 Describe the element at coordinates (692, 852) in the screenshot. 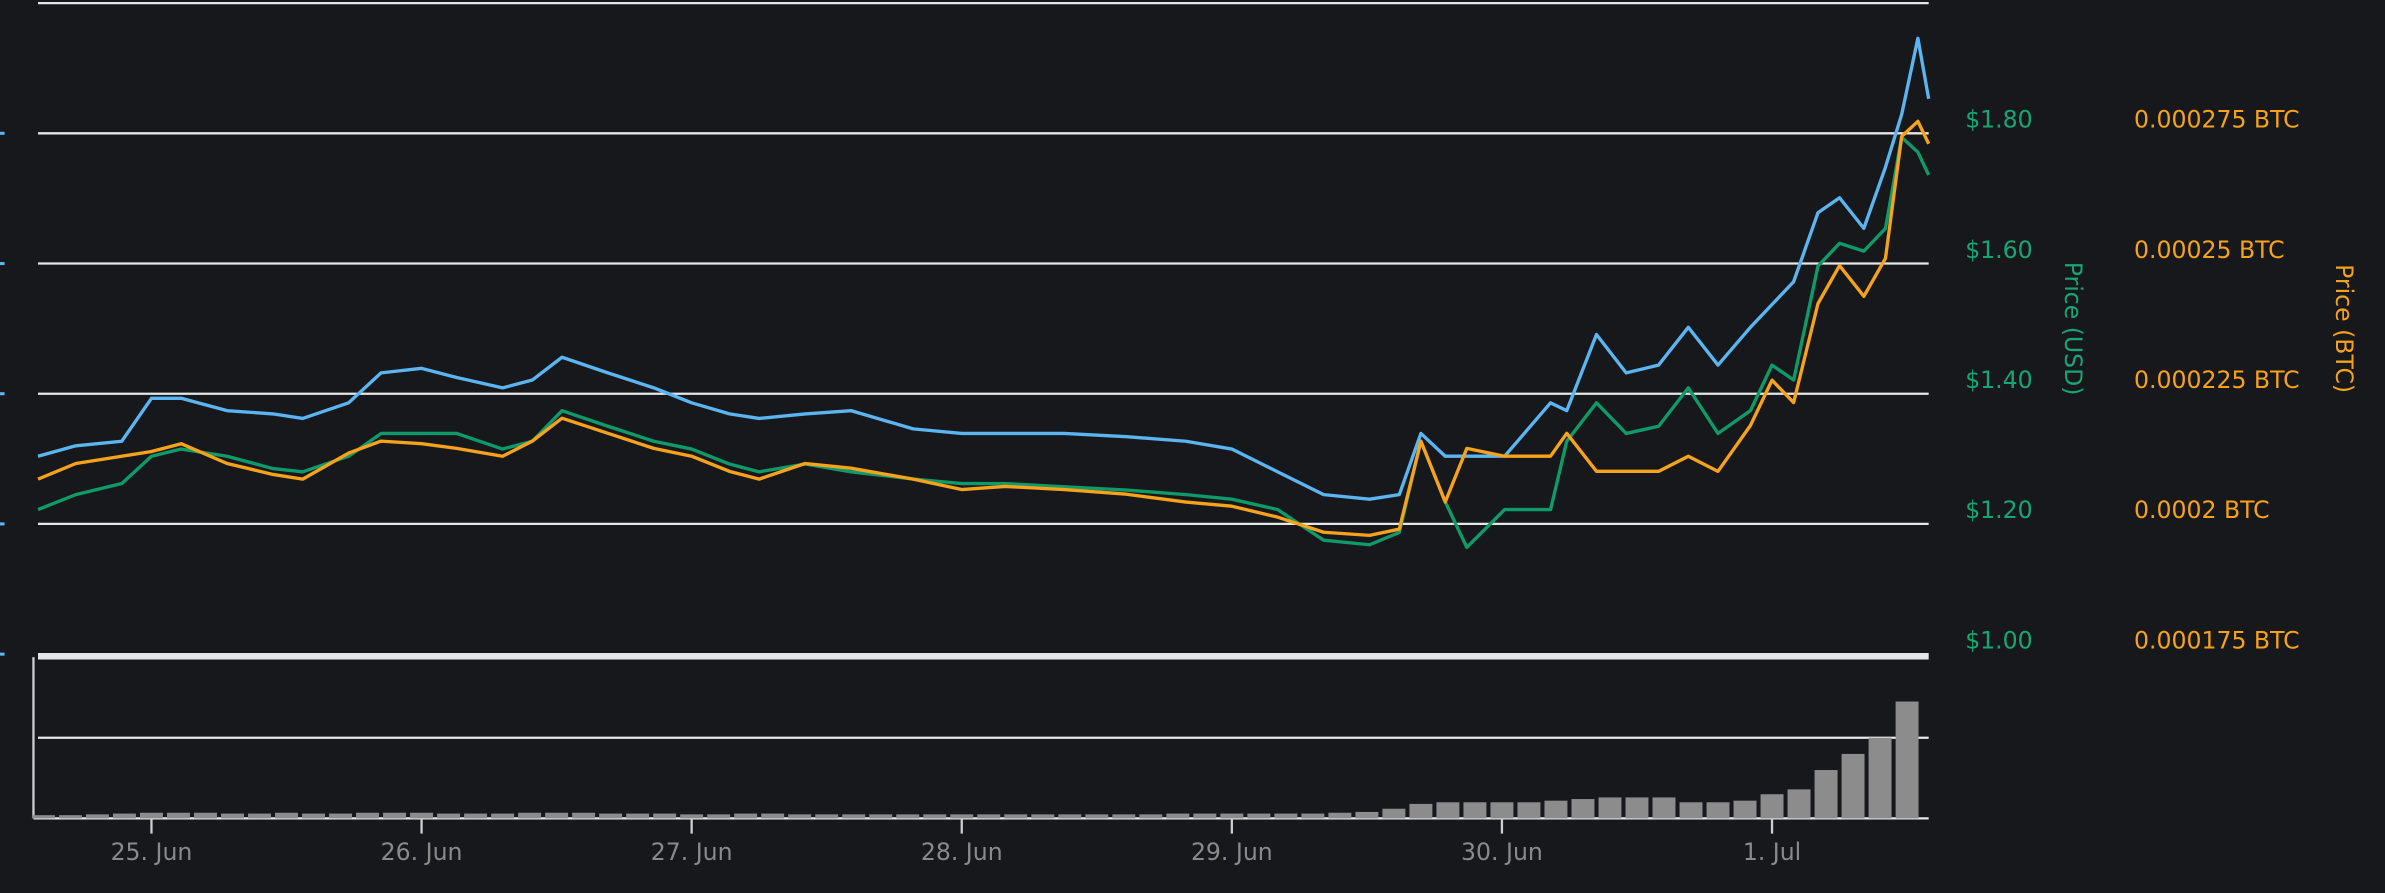

I see `x-tick-label: 27. Jun` at that location.